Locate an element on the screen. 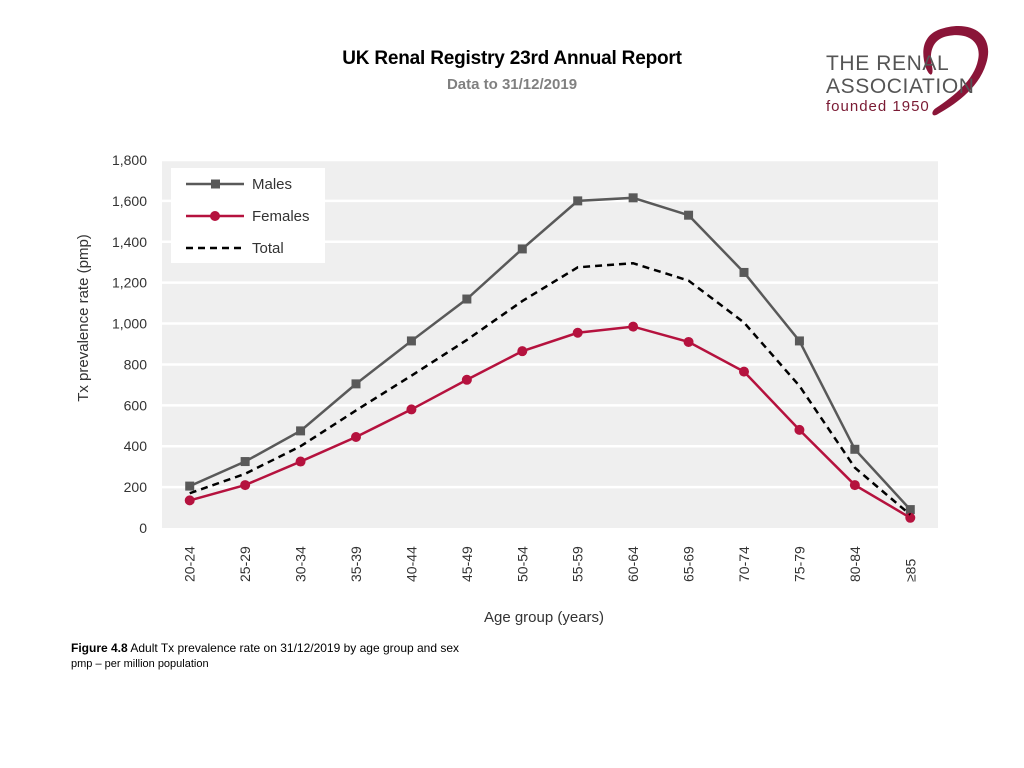 The image size is (1024, 768). y-tick-label: 1,000 is located at coordinates (129, 324).